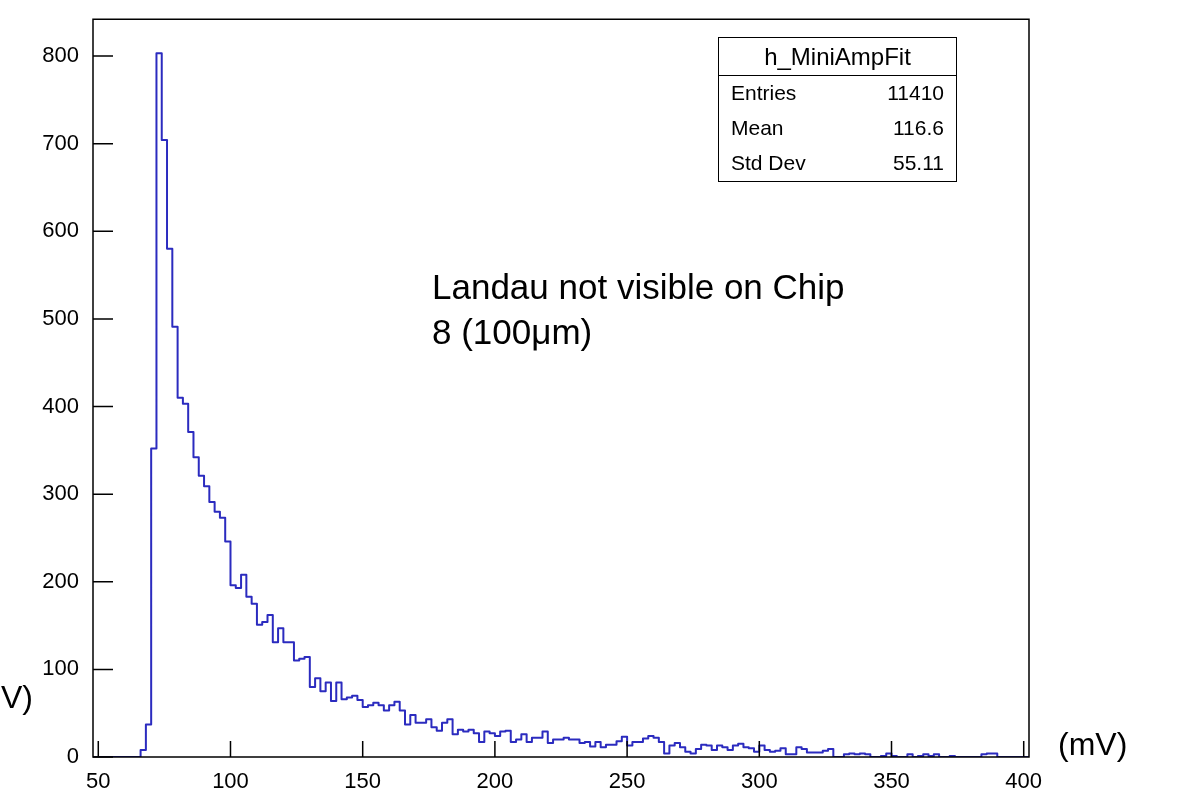  Describe the element at coordinates (639, 309) in the screenshot. I see `annotation: Landau not visible on Chip 8 (100μm)` at that location.